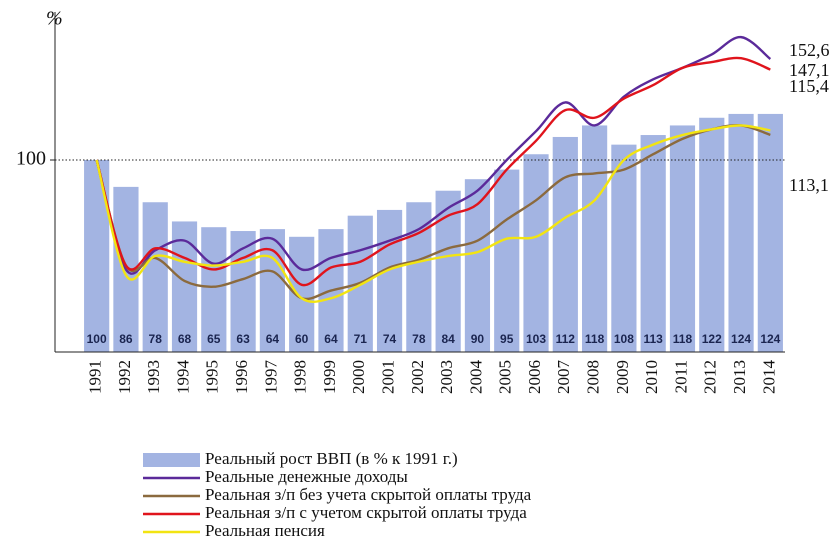 The width and height of the screenshot is (837, 556). What do you see at coordinates (593, 377) in the screenshot?
I see `x-tick-label: 2008` at bounding box center [593, 377].